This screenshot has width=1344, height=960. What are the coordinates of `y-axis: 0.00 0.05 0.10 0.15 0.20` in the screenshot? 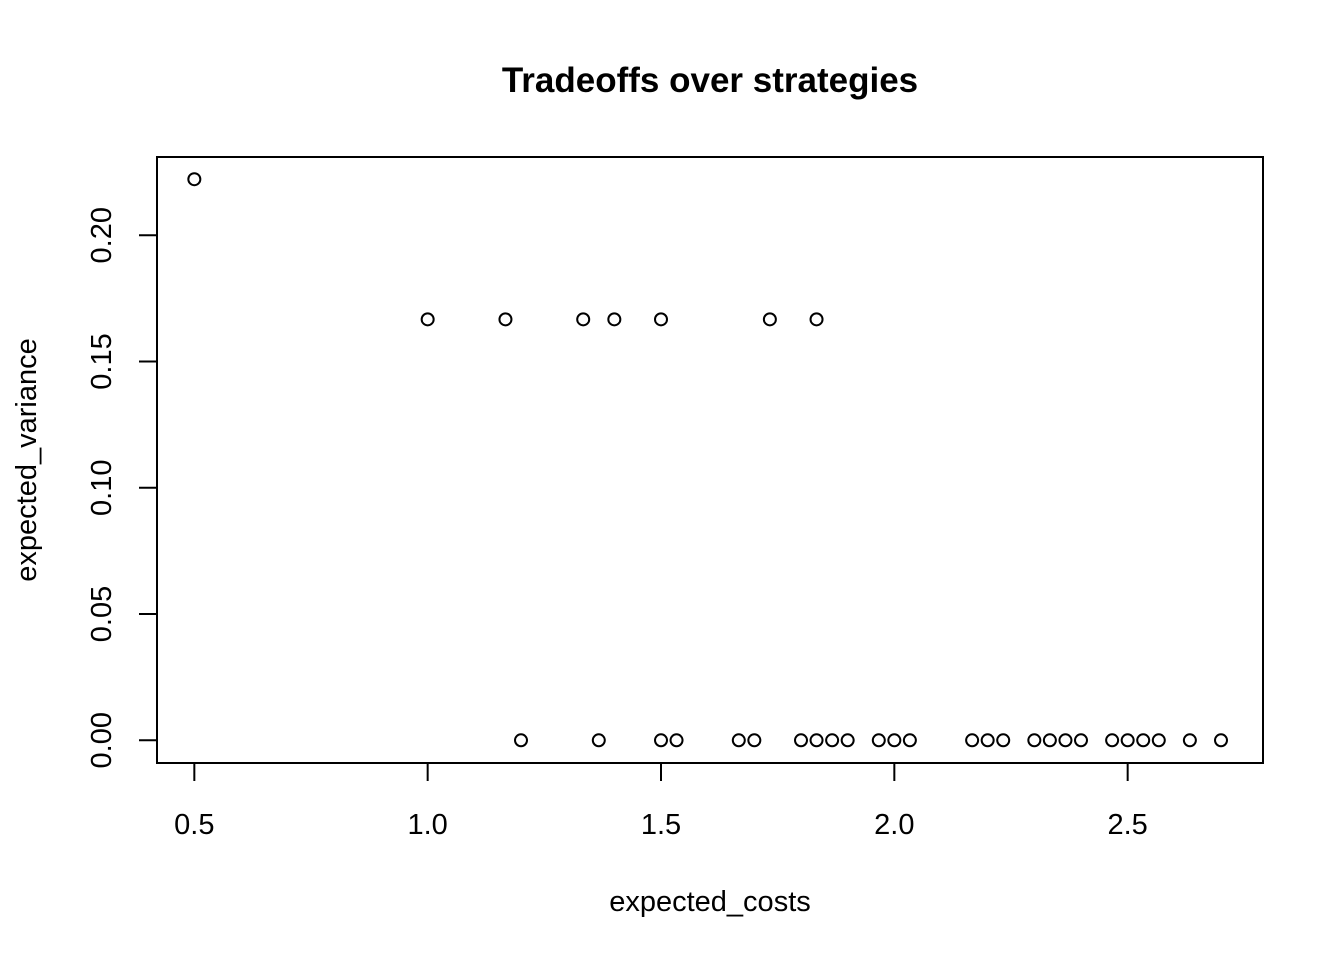 It's located at (122, 488).